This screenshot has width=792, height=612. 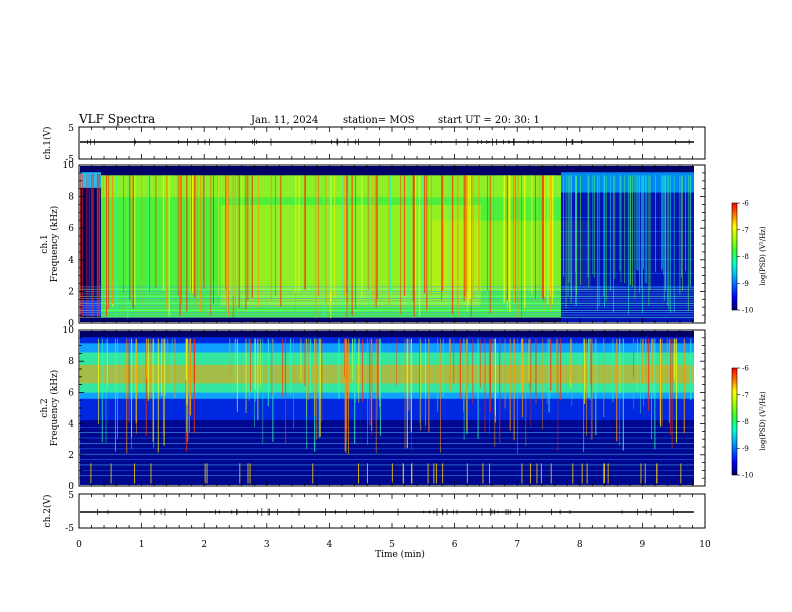 What do you see at coordinates (387, 452) in the screenshot?
I see `lower-background` at bounding box center [387, 452].